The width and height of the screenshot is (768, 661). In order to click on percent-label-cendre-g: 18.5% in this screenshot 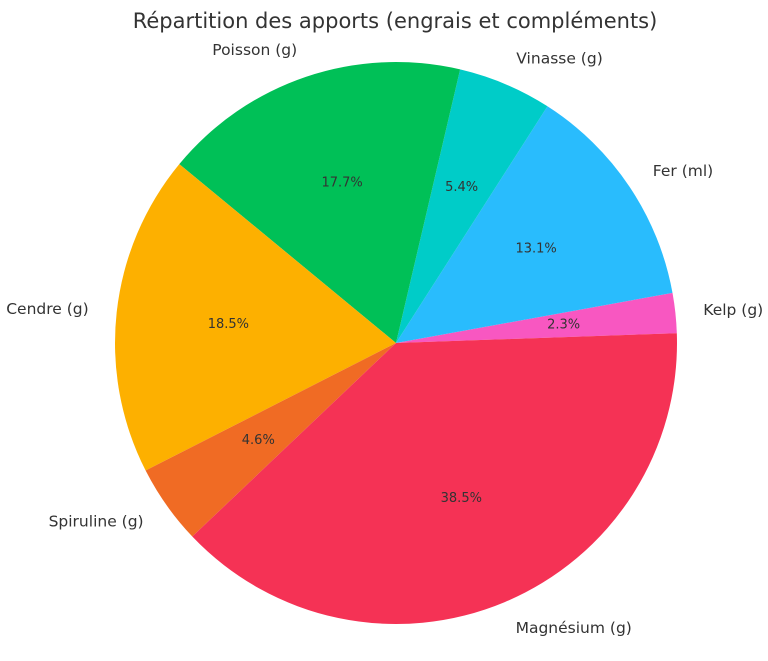, I will do `click(228, 324)`.